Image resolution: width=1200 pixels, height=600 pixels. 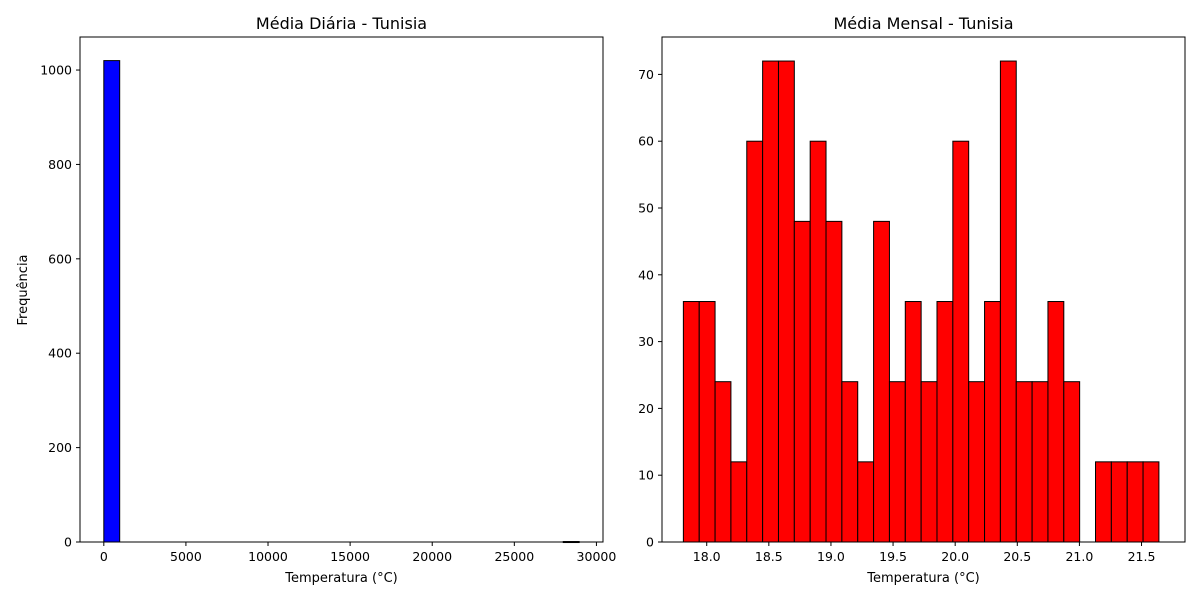 I want to click on daily-x-tick-label: 30000, so click(x=597, y=556).